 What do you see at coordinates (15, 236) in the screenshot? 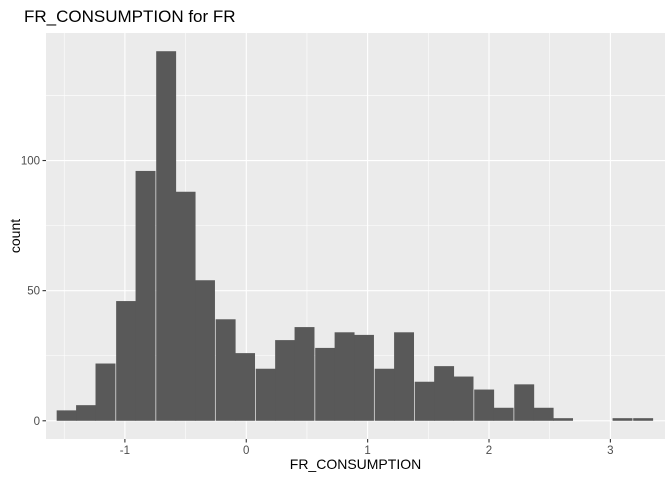
I see `y-axis-title: count` at bounding box center [15, 236].